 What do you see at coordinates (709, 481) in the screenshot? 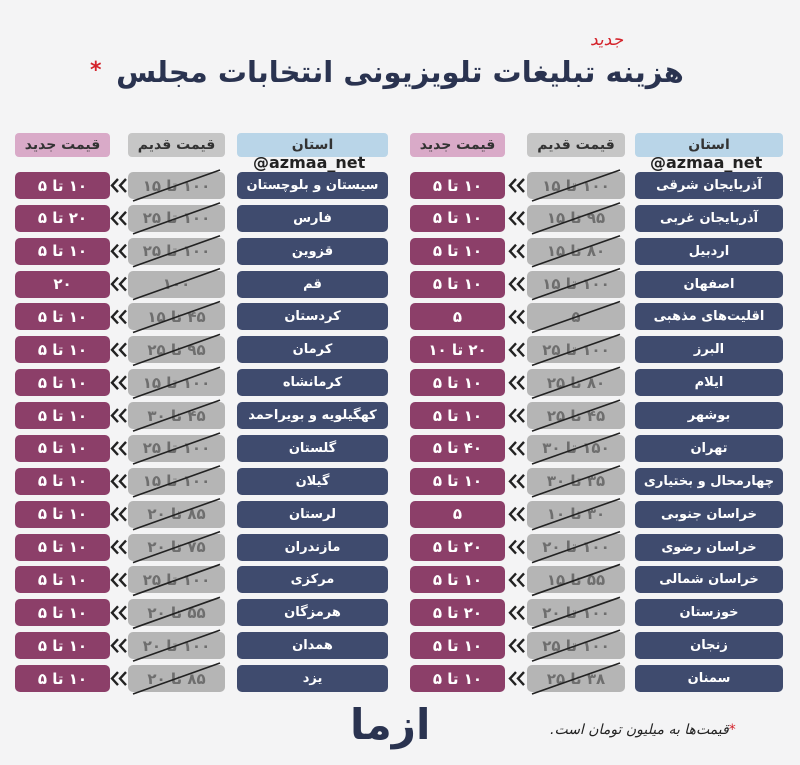
I see `province: چهارمحال و بختیاری` at bounding box center [709, 481].